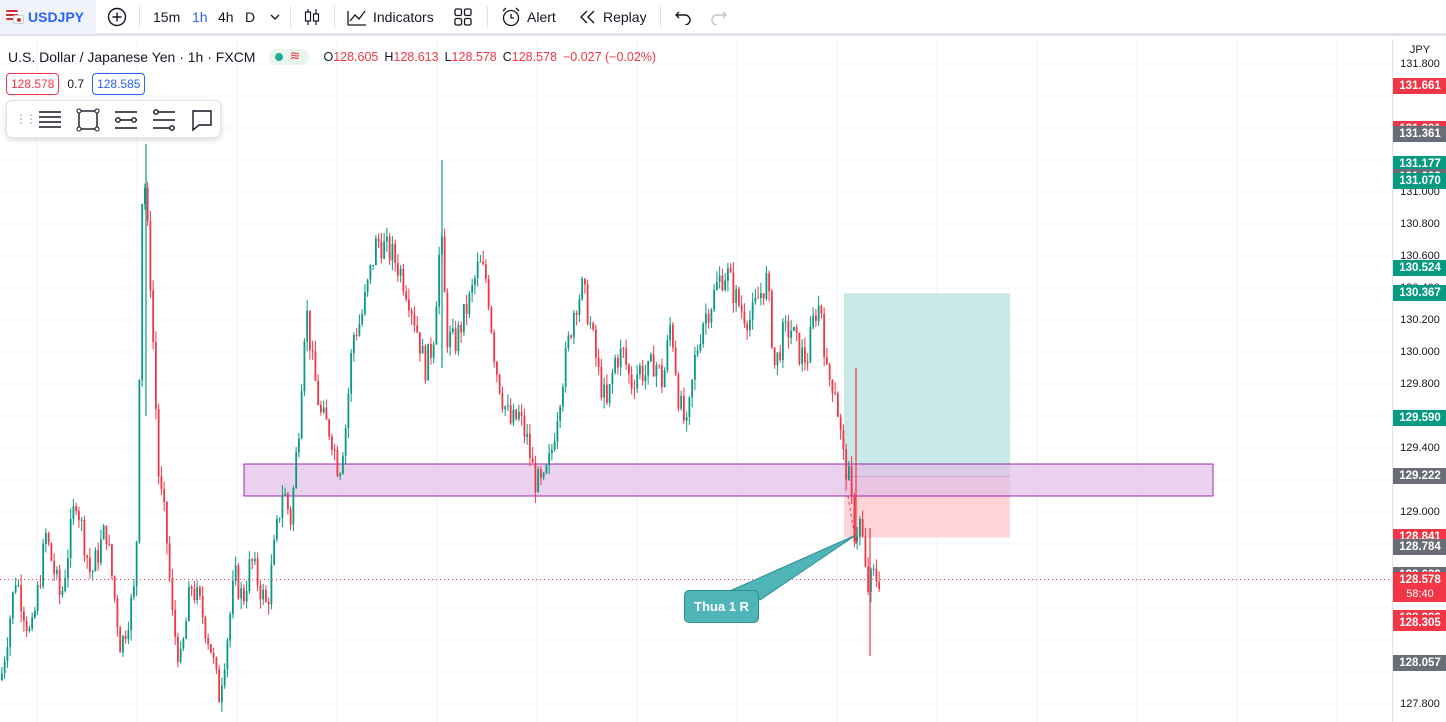 The width and height of the screenshot is (1446, 722). I want to click on timeframe-15m-button: 15m, so click(167, 17).